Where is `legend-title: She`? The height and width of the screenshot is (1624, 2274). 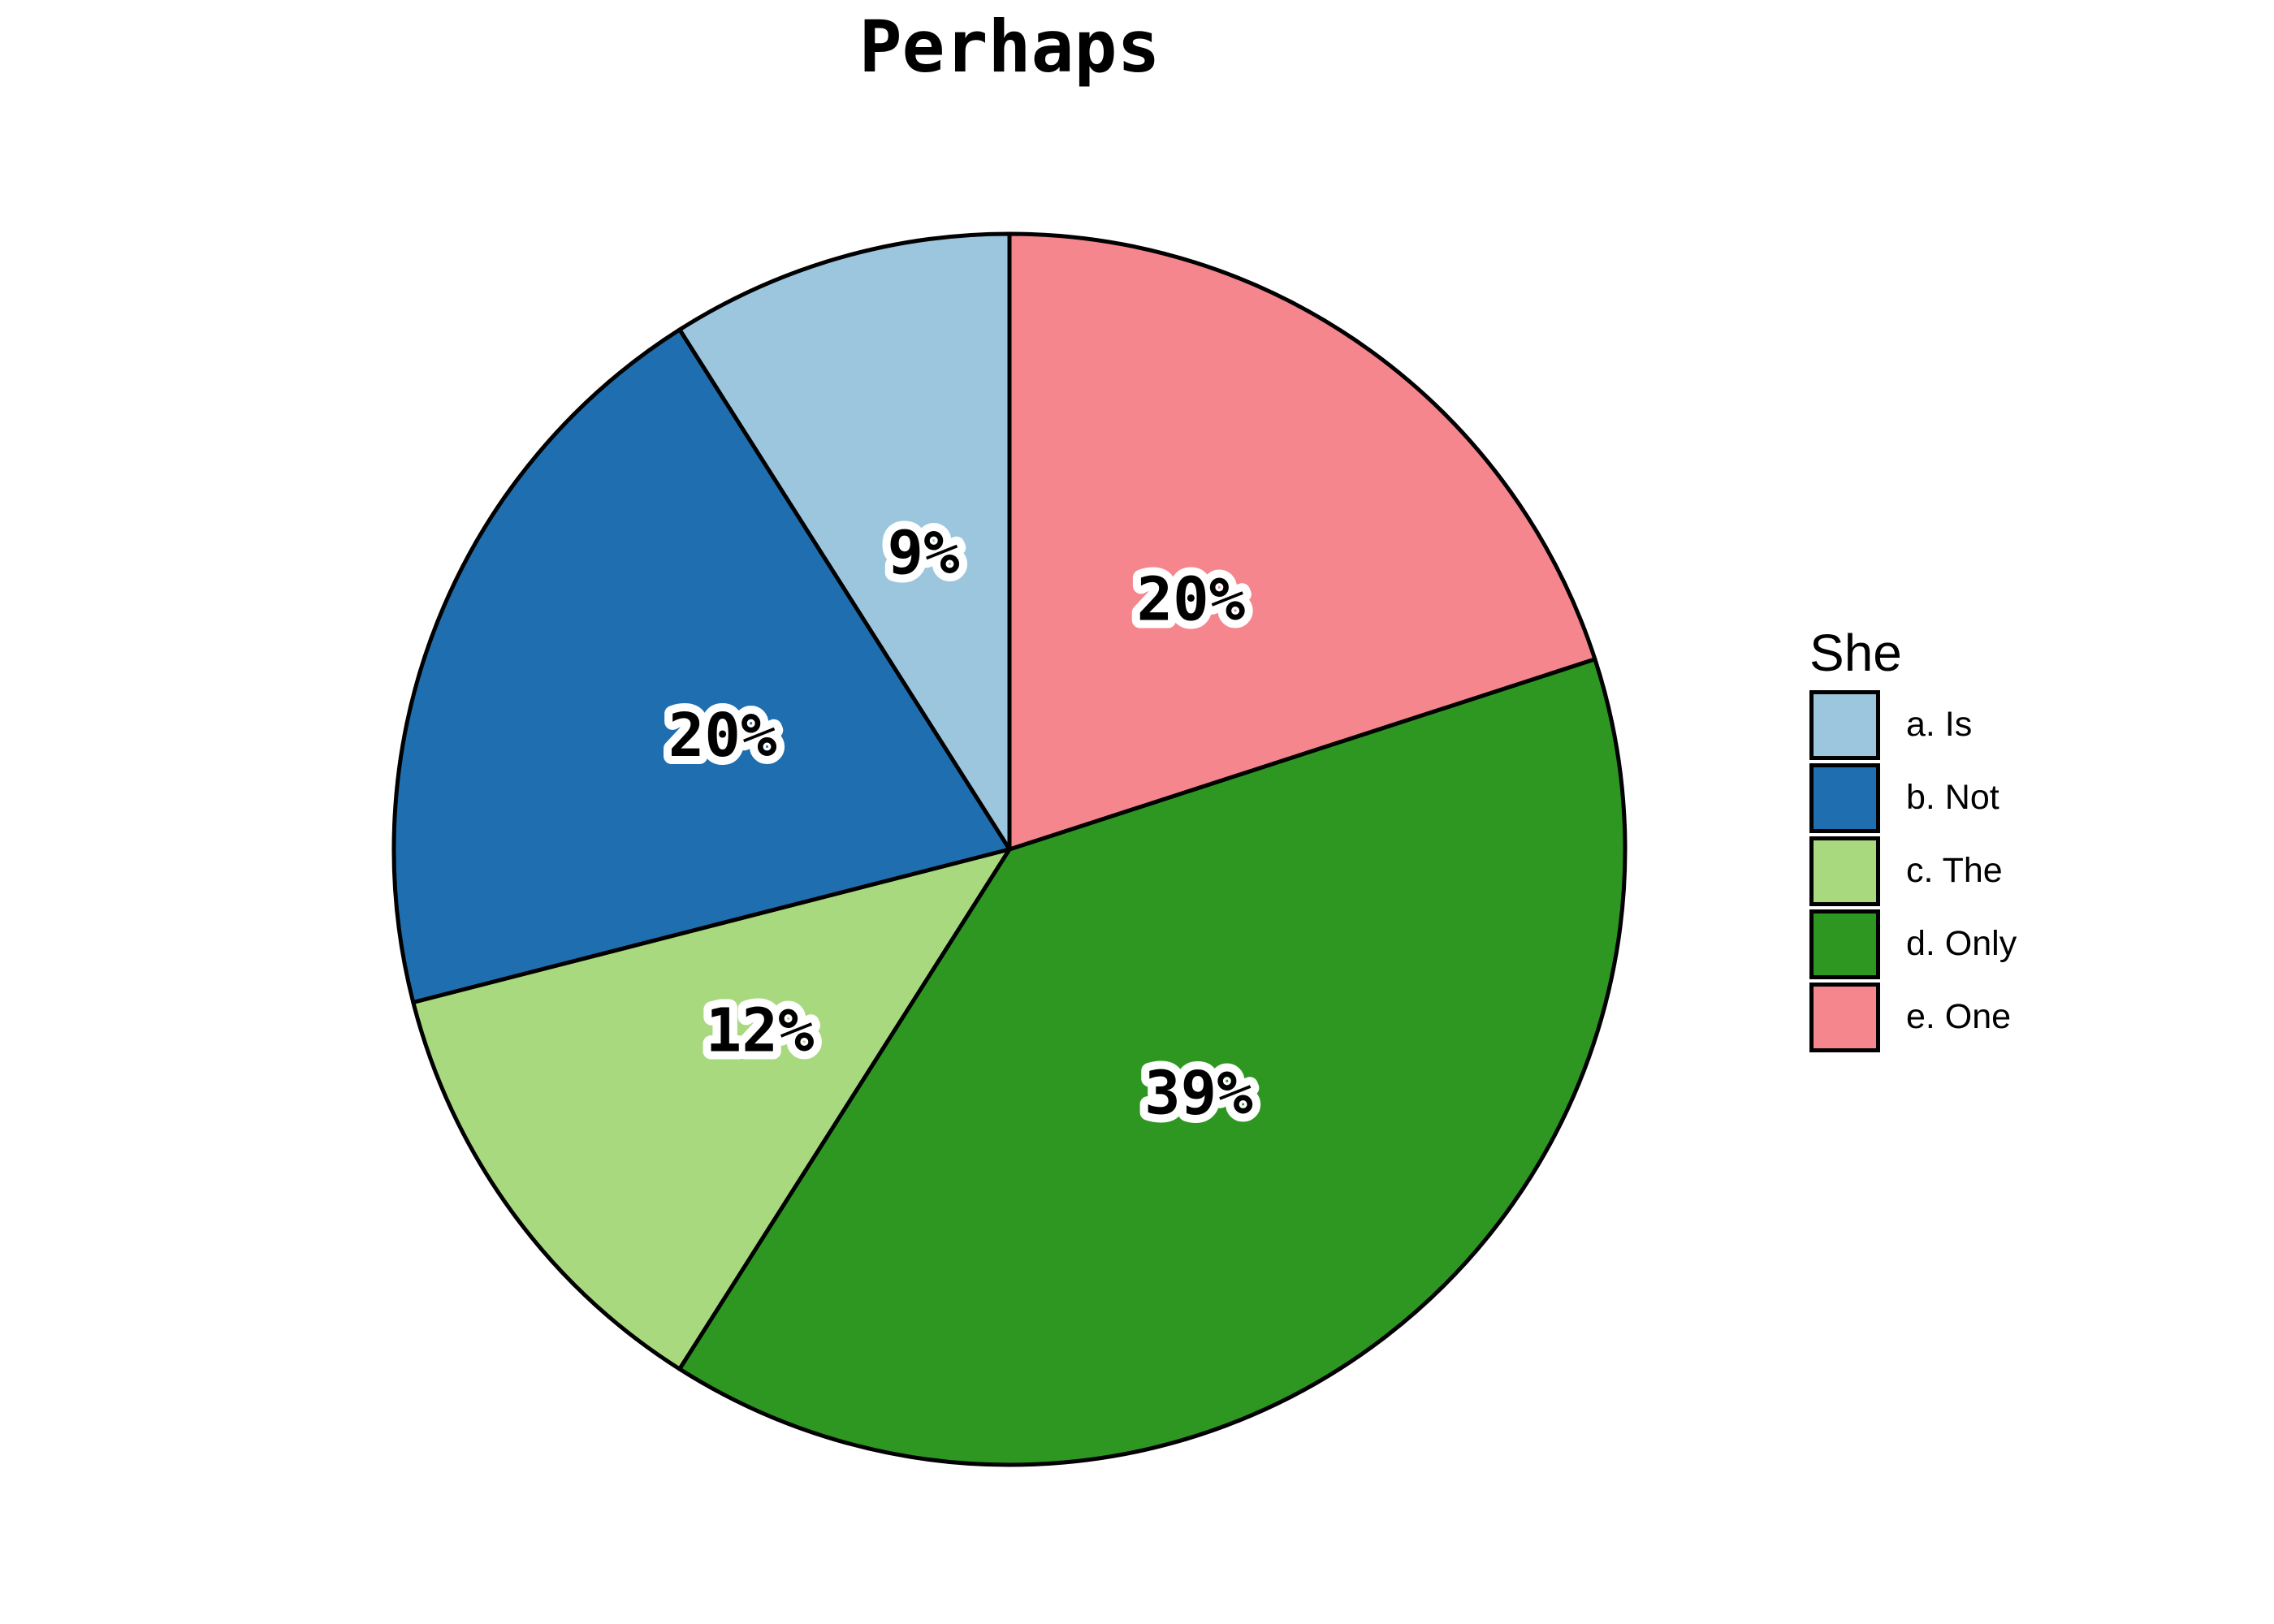 legend-title: She is located at coordinates (1856, 653).